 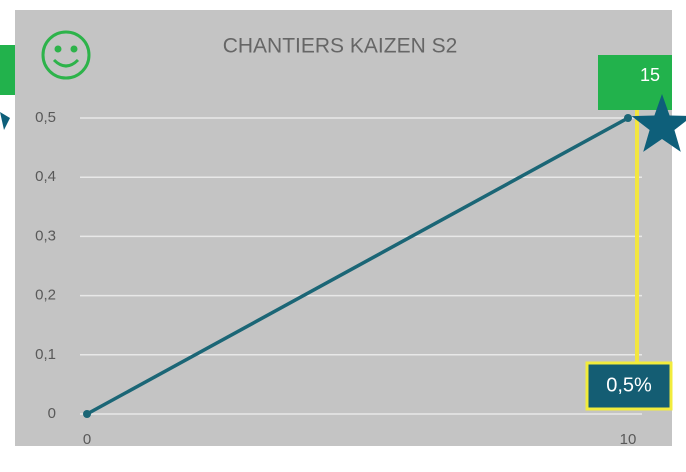 I want to click on percent-badge, so click(x=629, y=386).